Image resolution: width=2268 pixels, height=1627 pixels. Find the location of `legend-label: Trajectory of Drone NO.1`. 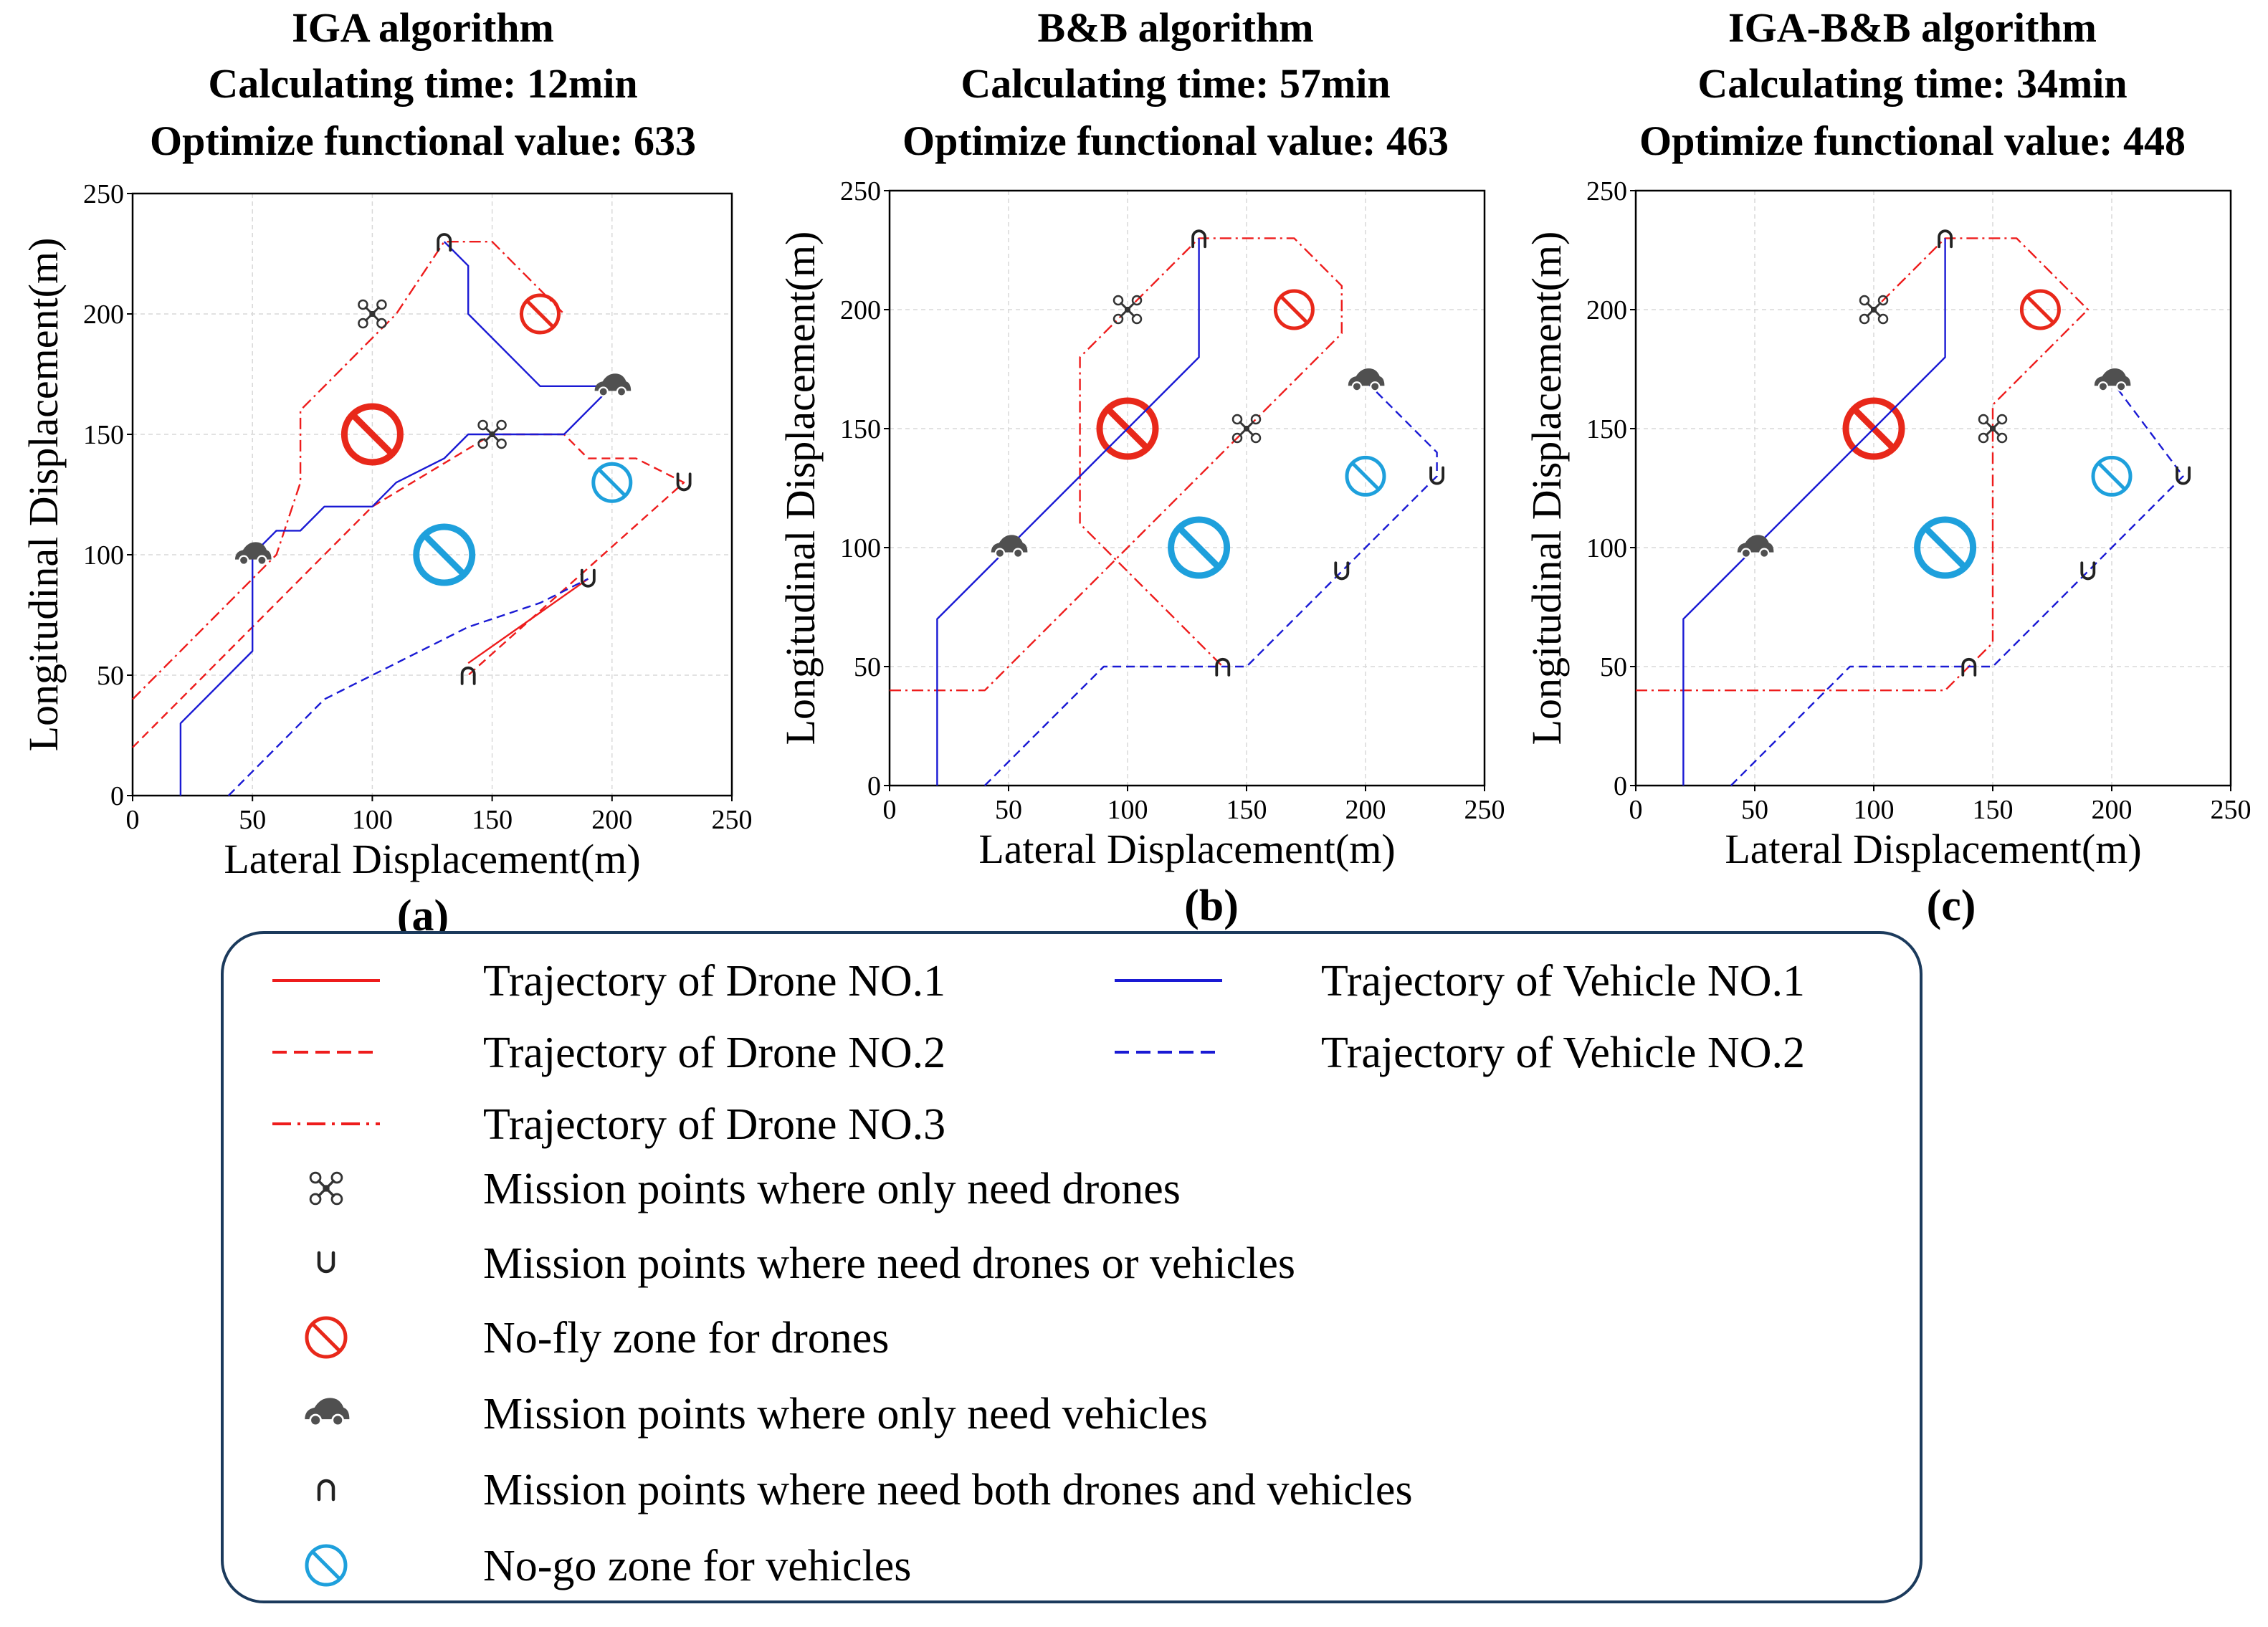

legend-label: Trajectory of Drone NO.1 is located at coordinates (714, 981).